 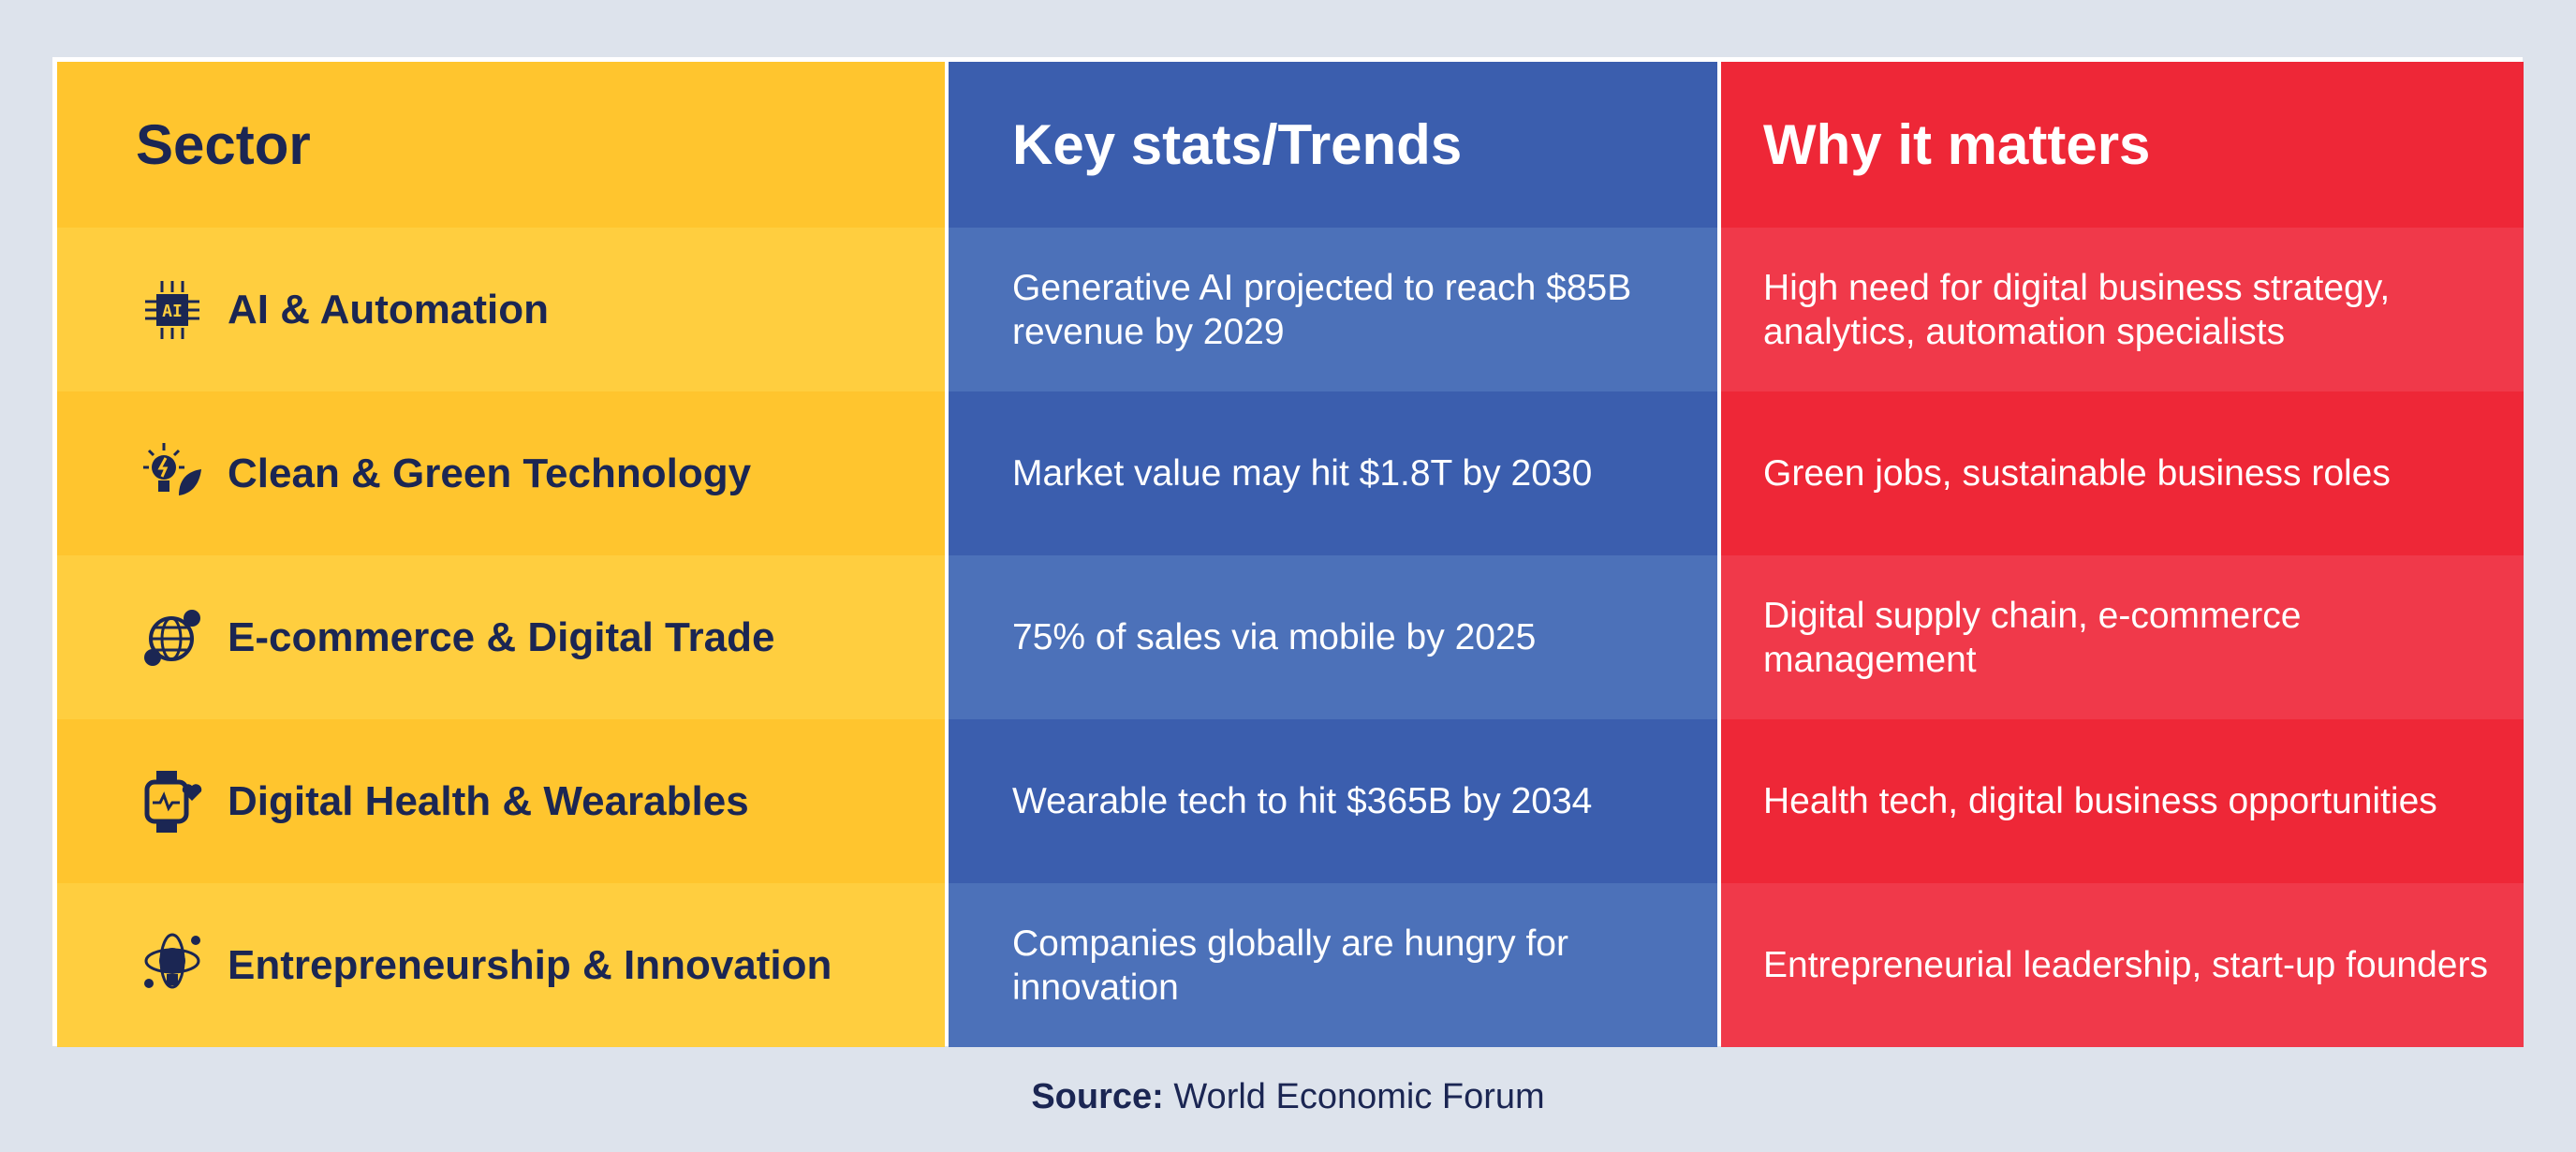 I want to click on source-note: Source: World Economic Forum, so click(x=1288, y=1097).